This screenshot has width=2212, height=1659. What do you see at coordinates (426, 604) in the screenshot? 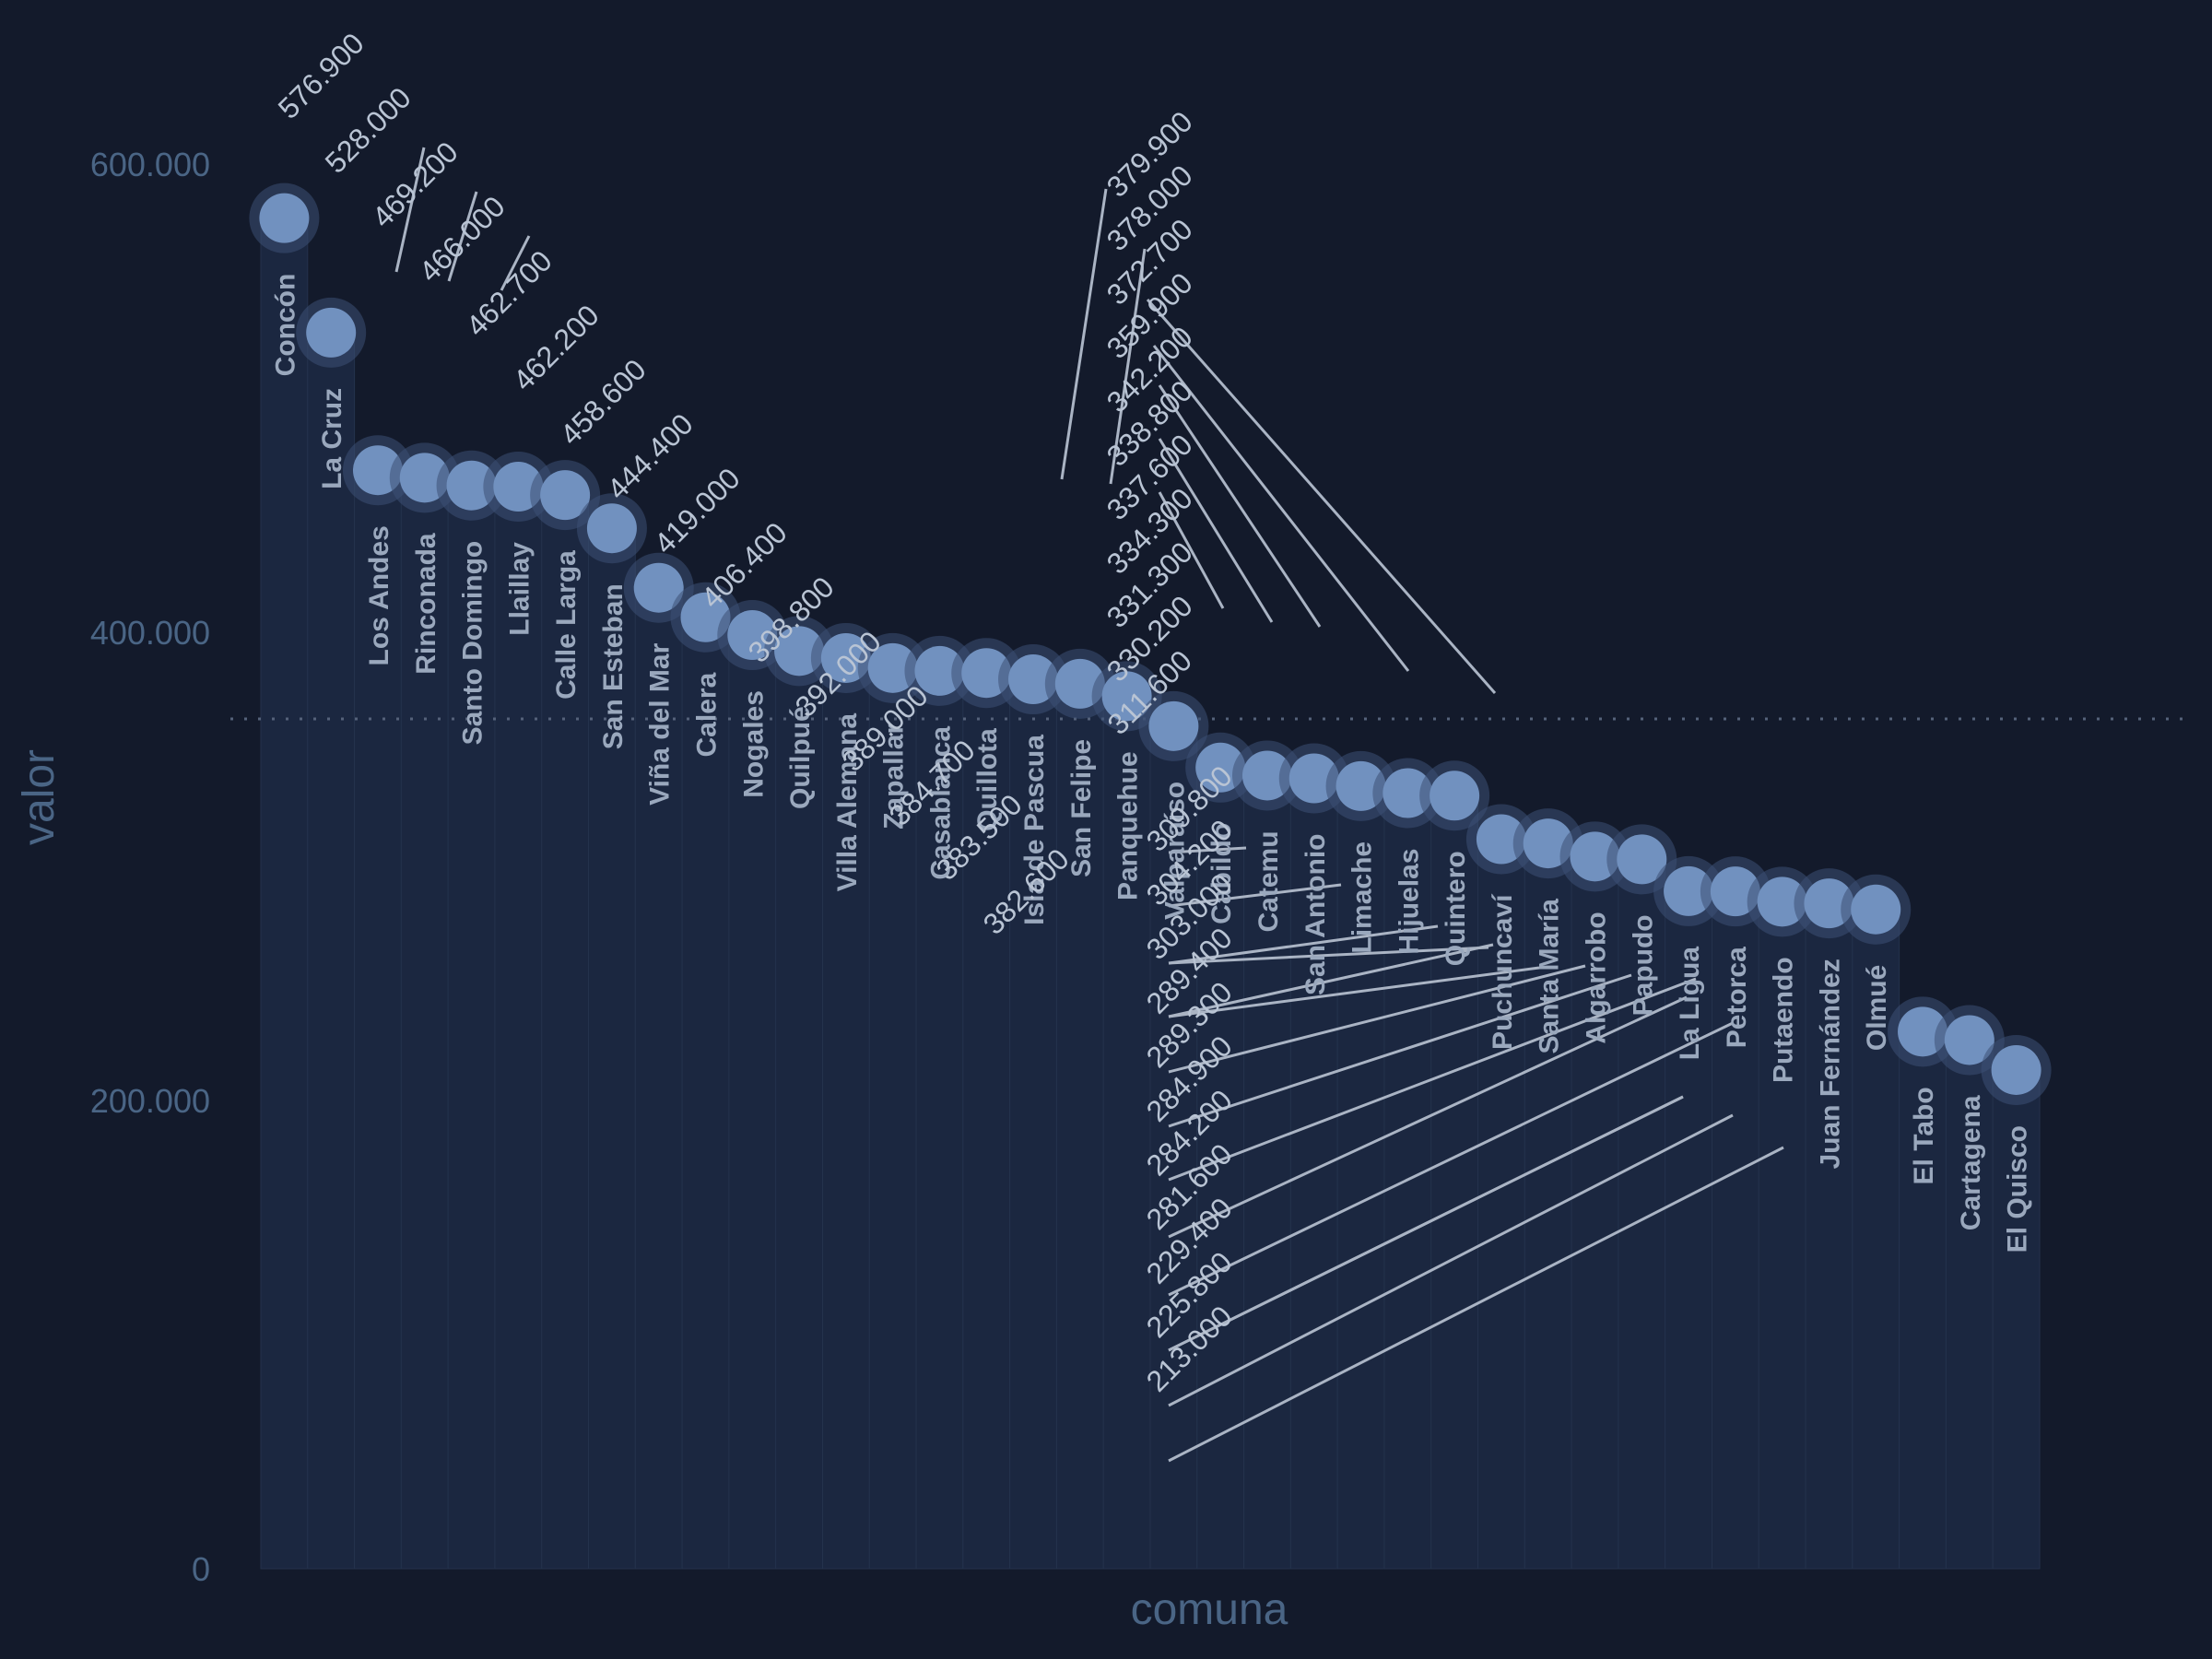
I see `category-label-3: Rinconada` at bounding box center [426, 604].